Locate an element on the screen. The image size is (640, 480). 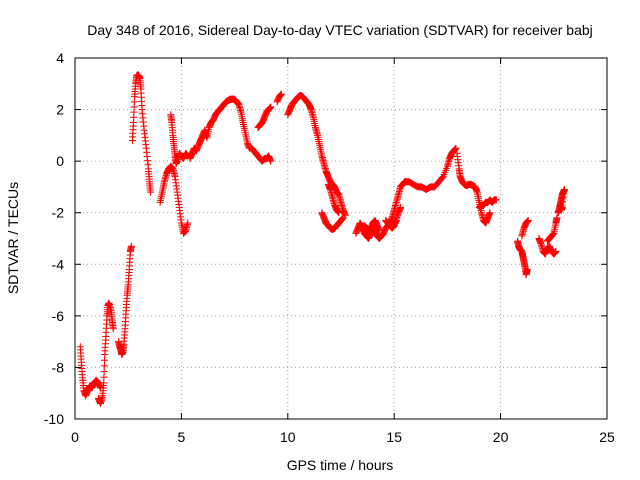
y-tick-label: -2 is located at coordinates (58, 213).